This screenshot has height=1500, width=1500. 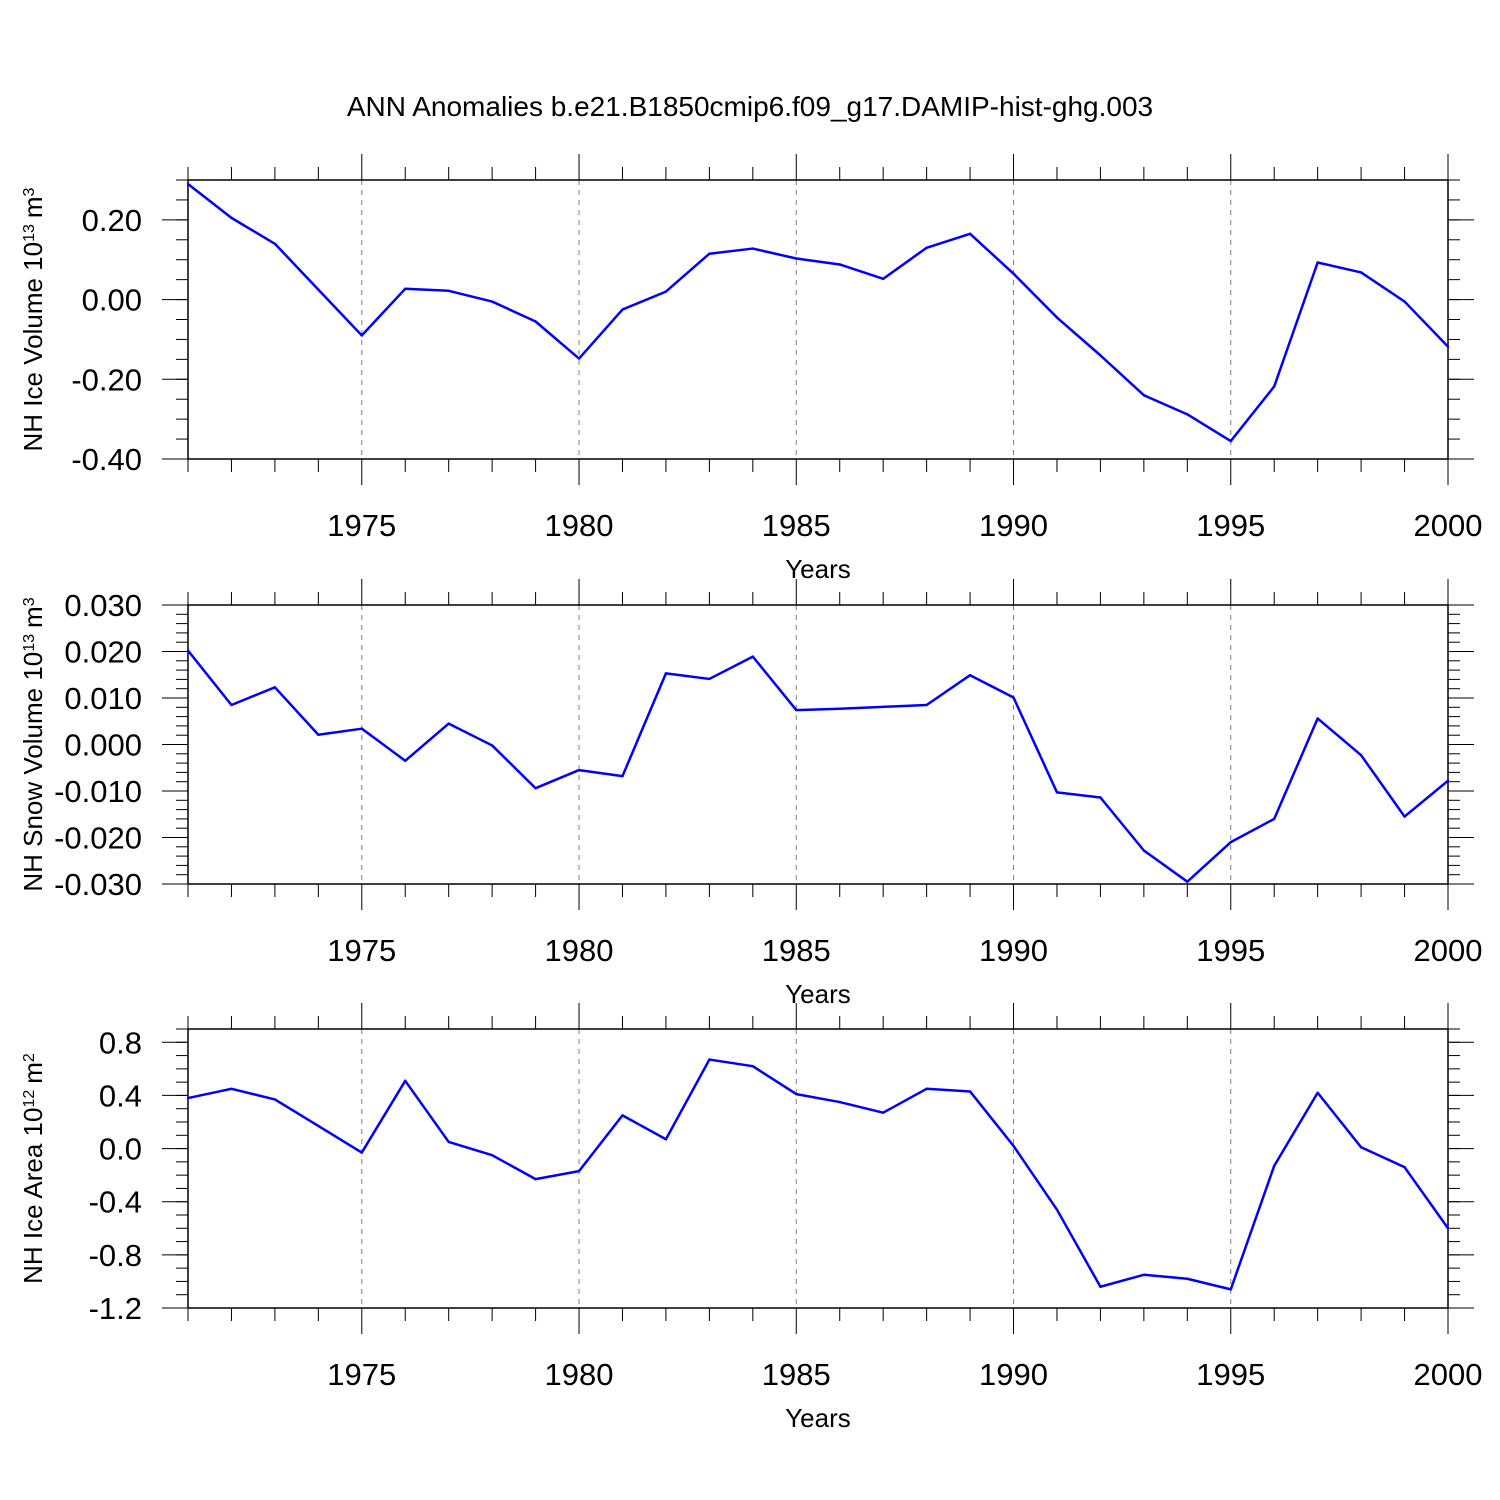 I want to click on x-tick-label: 1990, so click(x=1013, y=950).